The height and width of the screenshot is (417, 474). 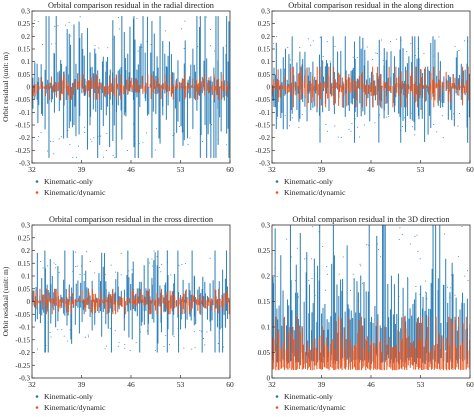 What do you see at coordinates (22, 340) in the screenshot?
I see `y-tick-label: -0.15` at bounding box center [22, 340].